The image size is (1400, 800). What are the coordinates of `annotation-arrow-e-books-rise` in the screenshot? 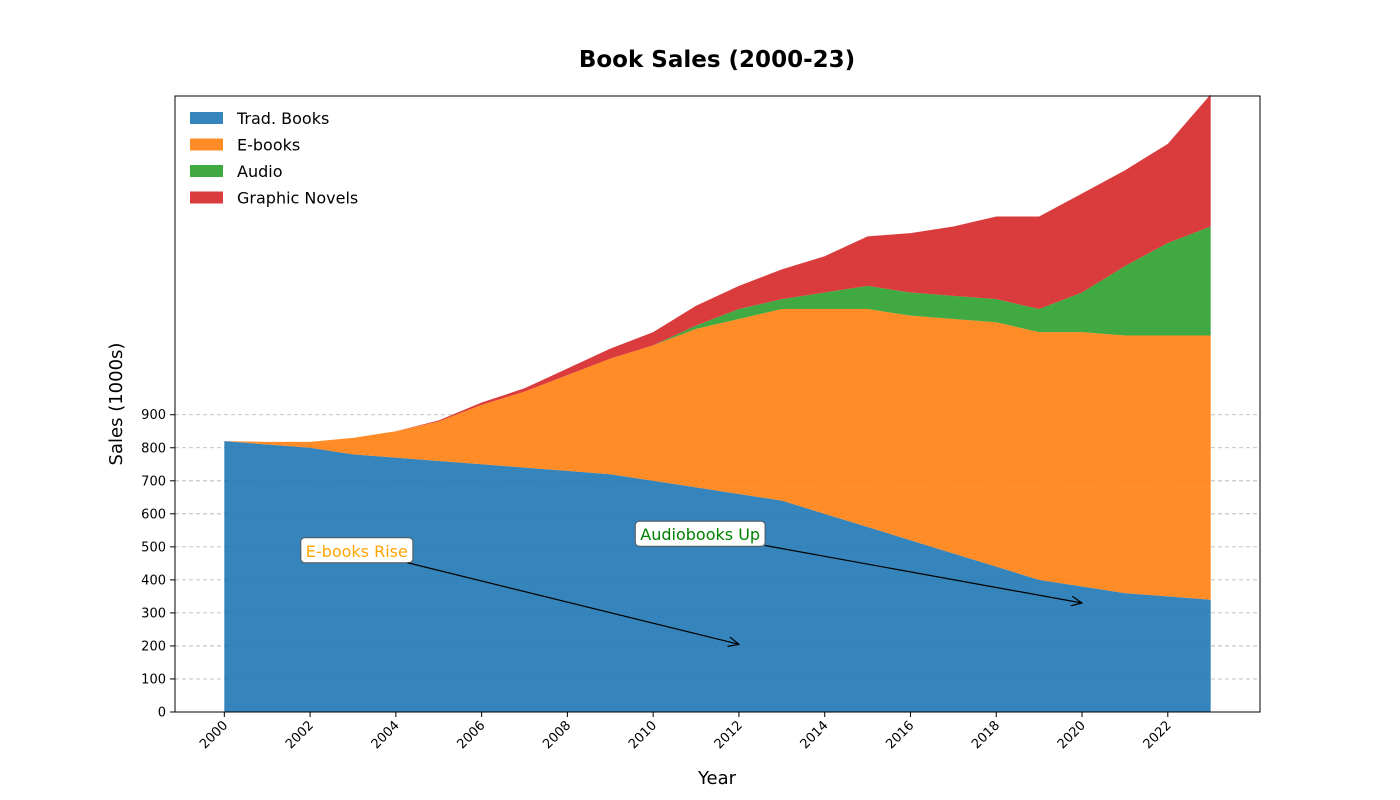 It's located at (573, 603).